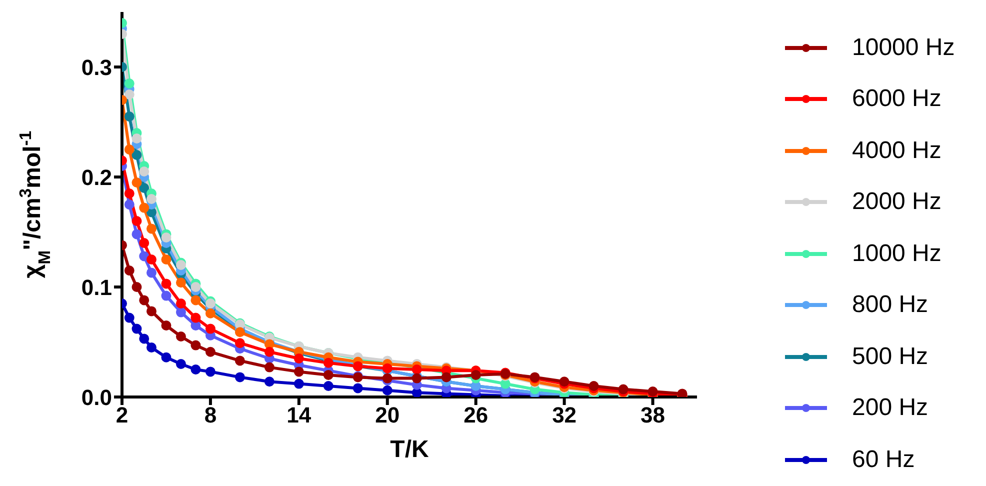 This screenshot has height=486, width=986. Describe the element at coordinates (903, 48) in the screenshot. I see `legend-label: 10000 Hz` at that location.